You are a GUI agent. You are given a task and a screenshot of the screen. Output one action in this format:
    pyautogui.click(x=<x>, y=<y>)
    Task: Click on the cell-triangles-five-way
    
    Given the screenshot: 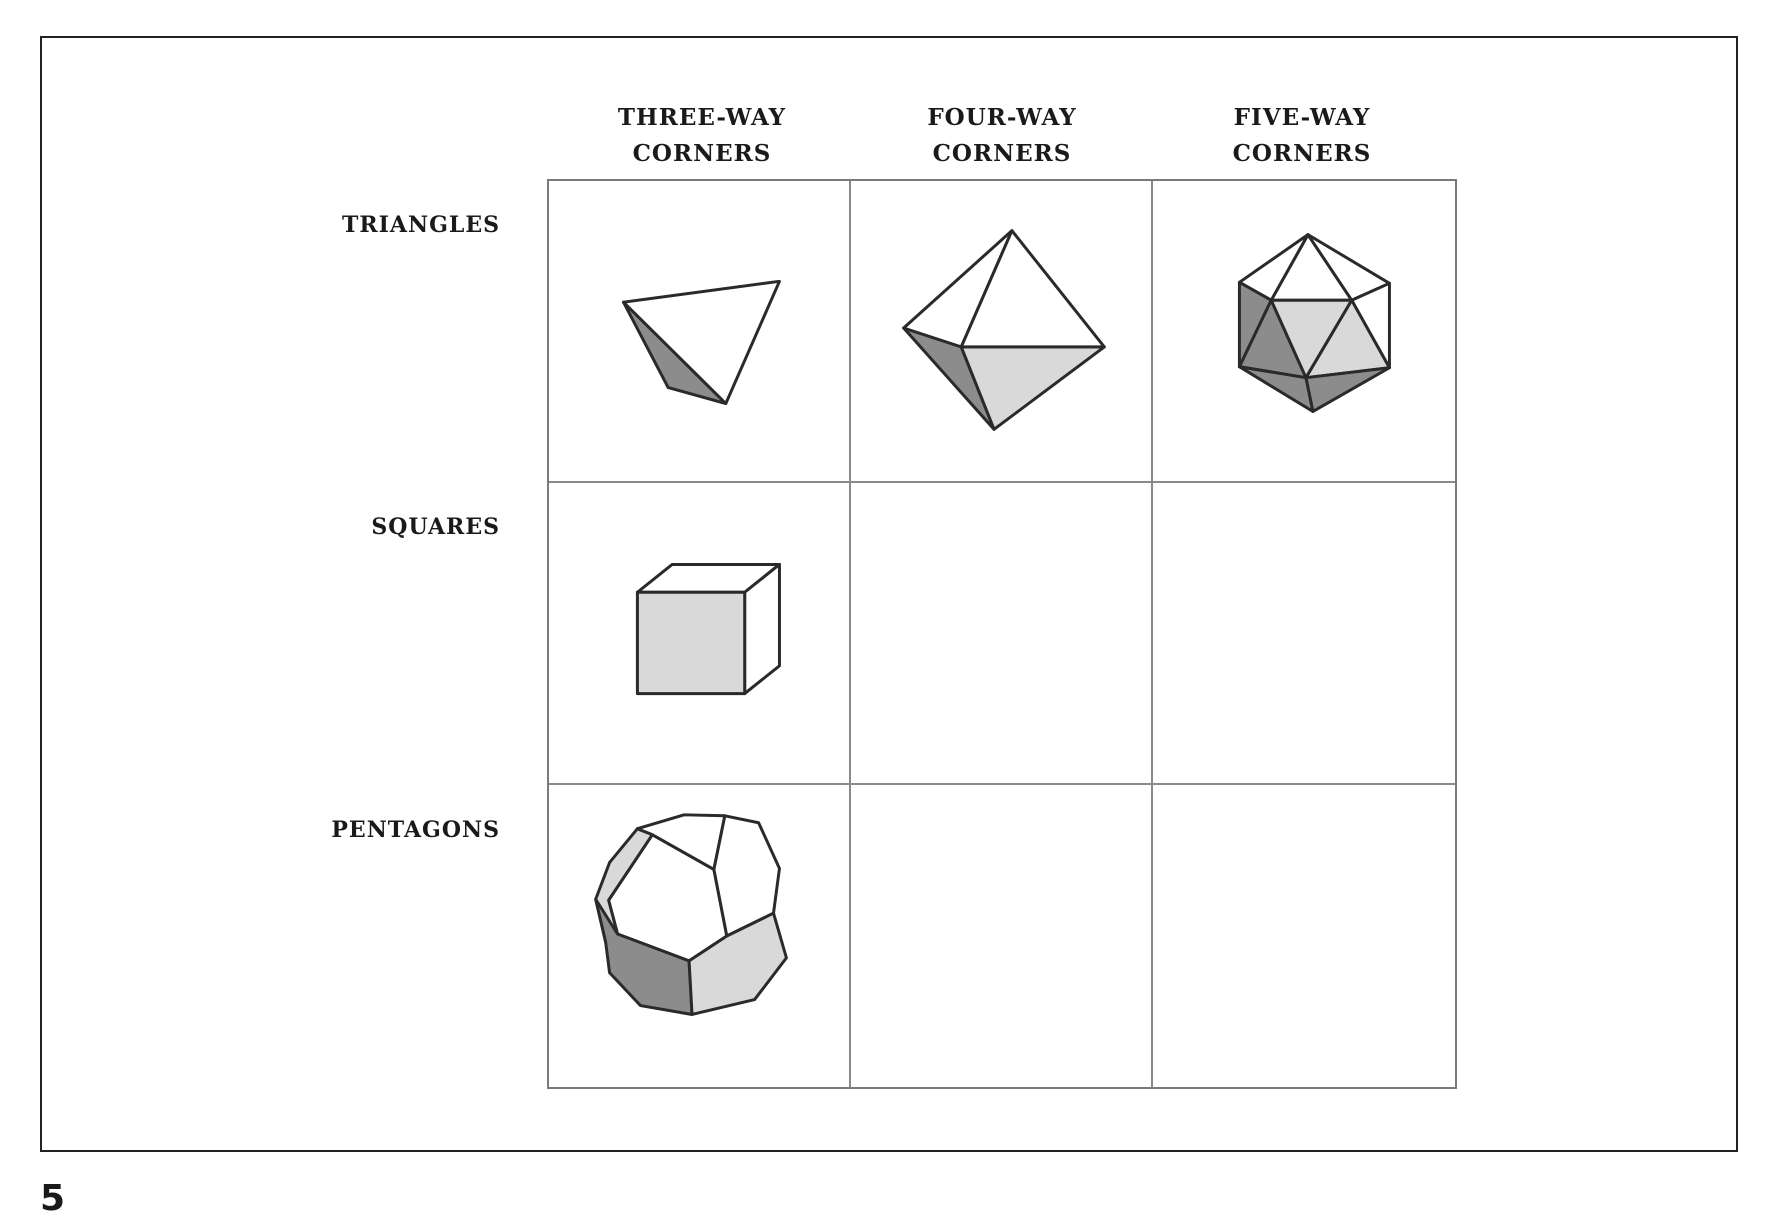 What is the action you would take?
    pyautogui.click(x=1304, y=332)
    